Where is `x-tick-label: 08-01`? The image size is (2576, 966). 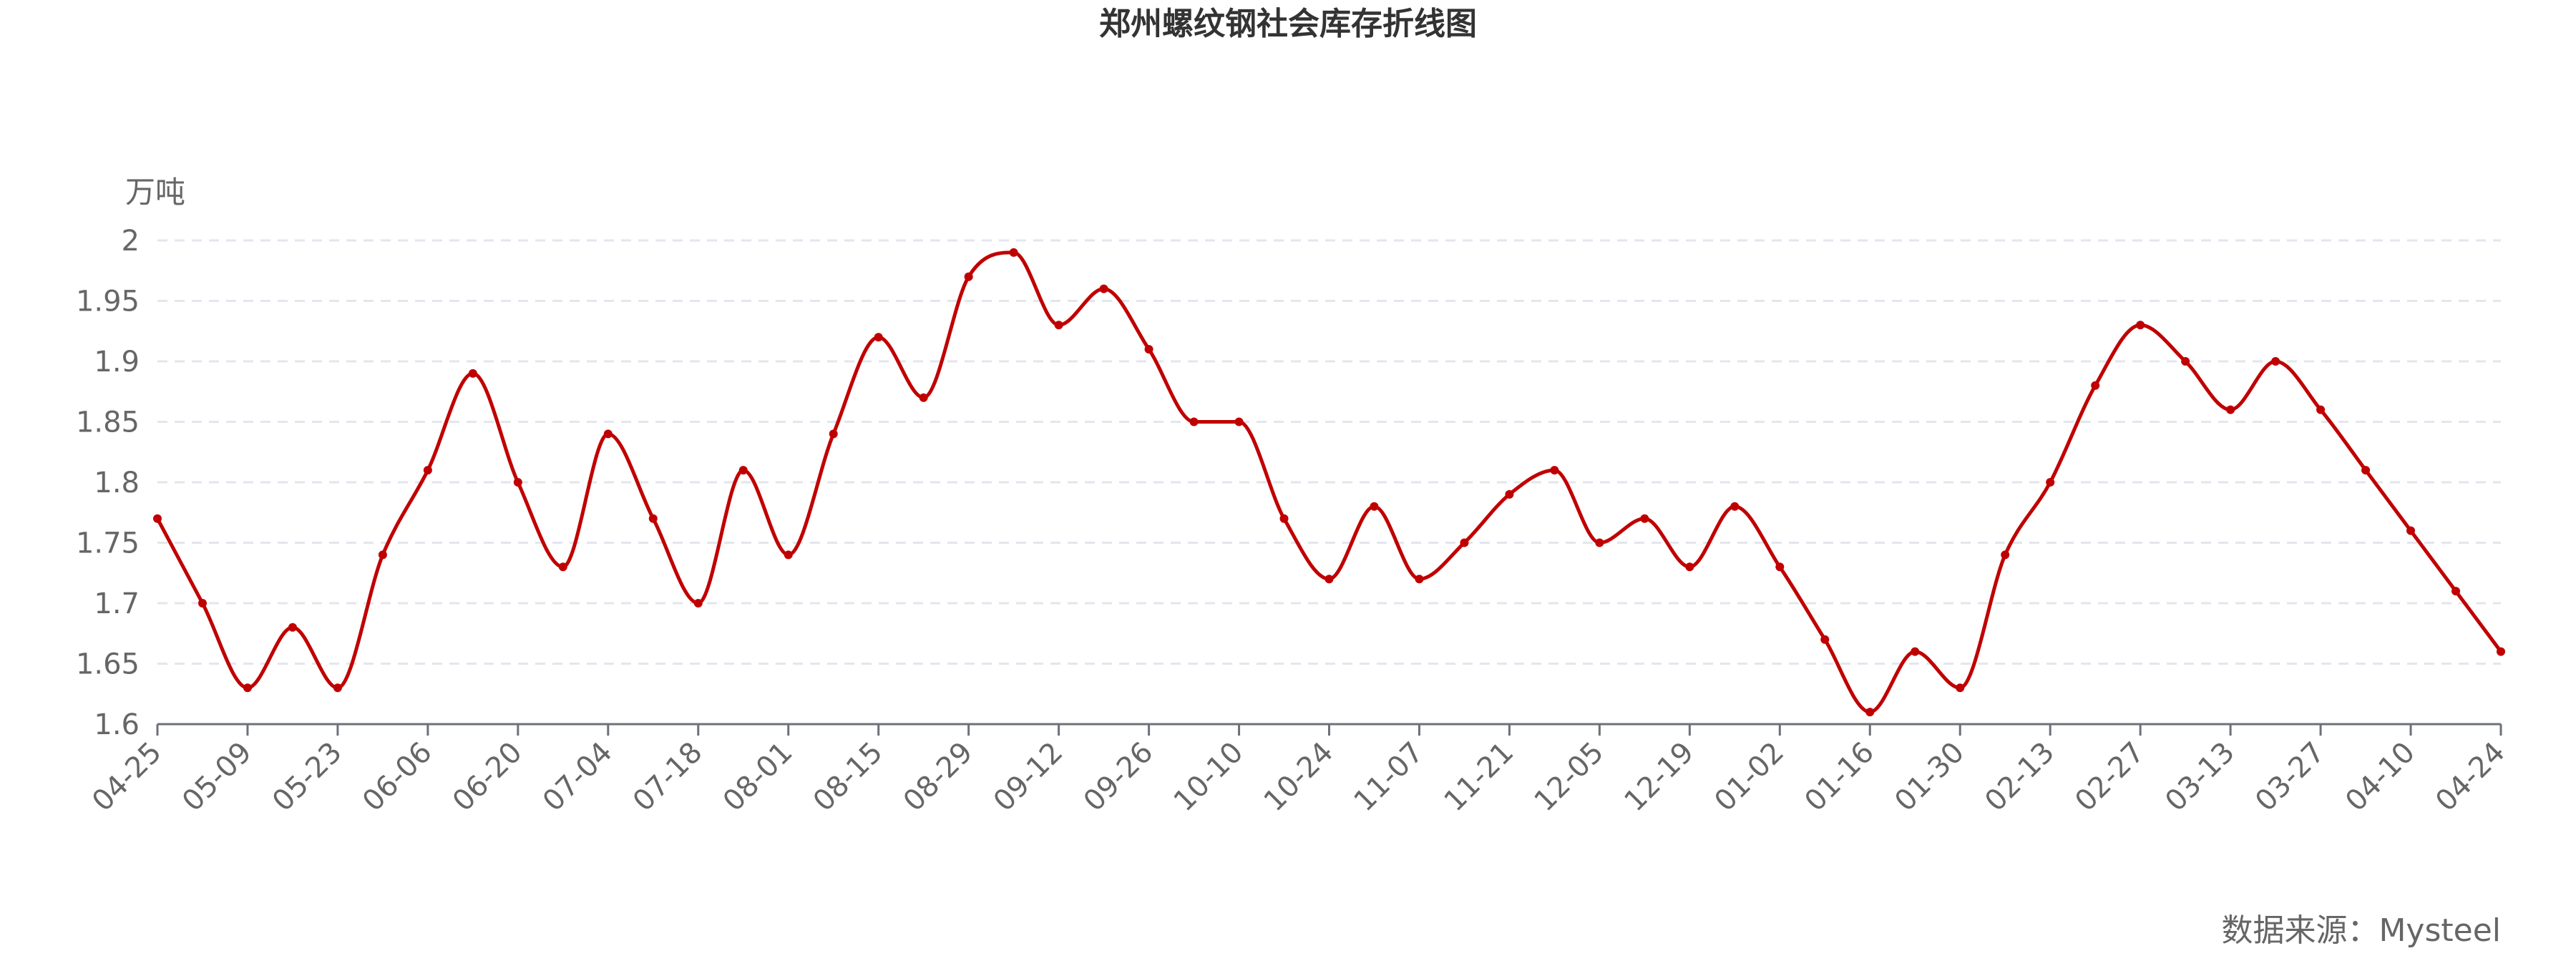
x-tick-label: 08-01 is located at coordinates (758, 777).